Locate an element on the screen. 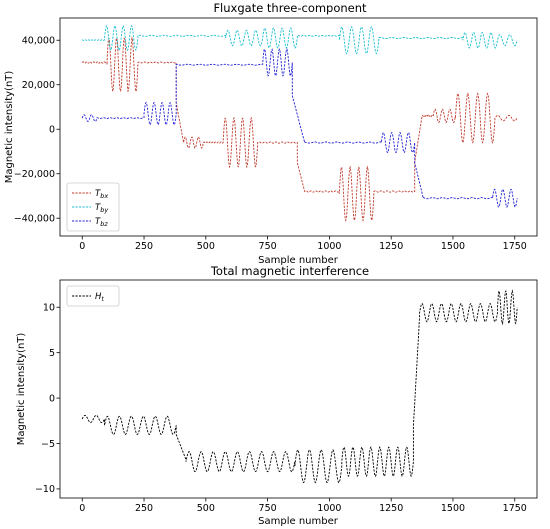 The width and height of the screenshot is (550, 529). chart-title: Fluxgate three-component is located at coordinates (290, 8).